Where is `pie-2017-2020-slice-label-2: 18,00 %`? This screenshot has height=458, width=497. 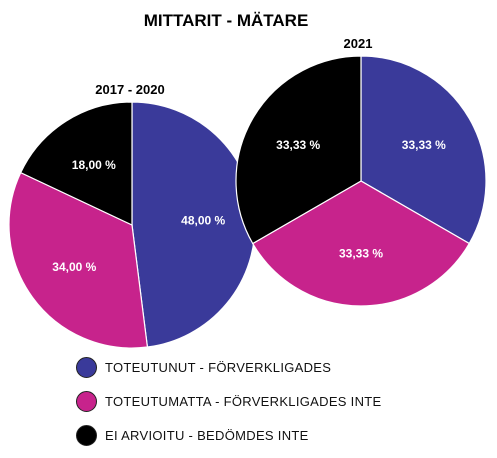 pie-2017-2020-slice-label-2: 18,00 % is located at coordinates (94, 165).